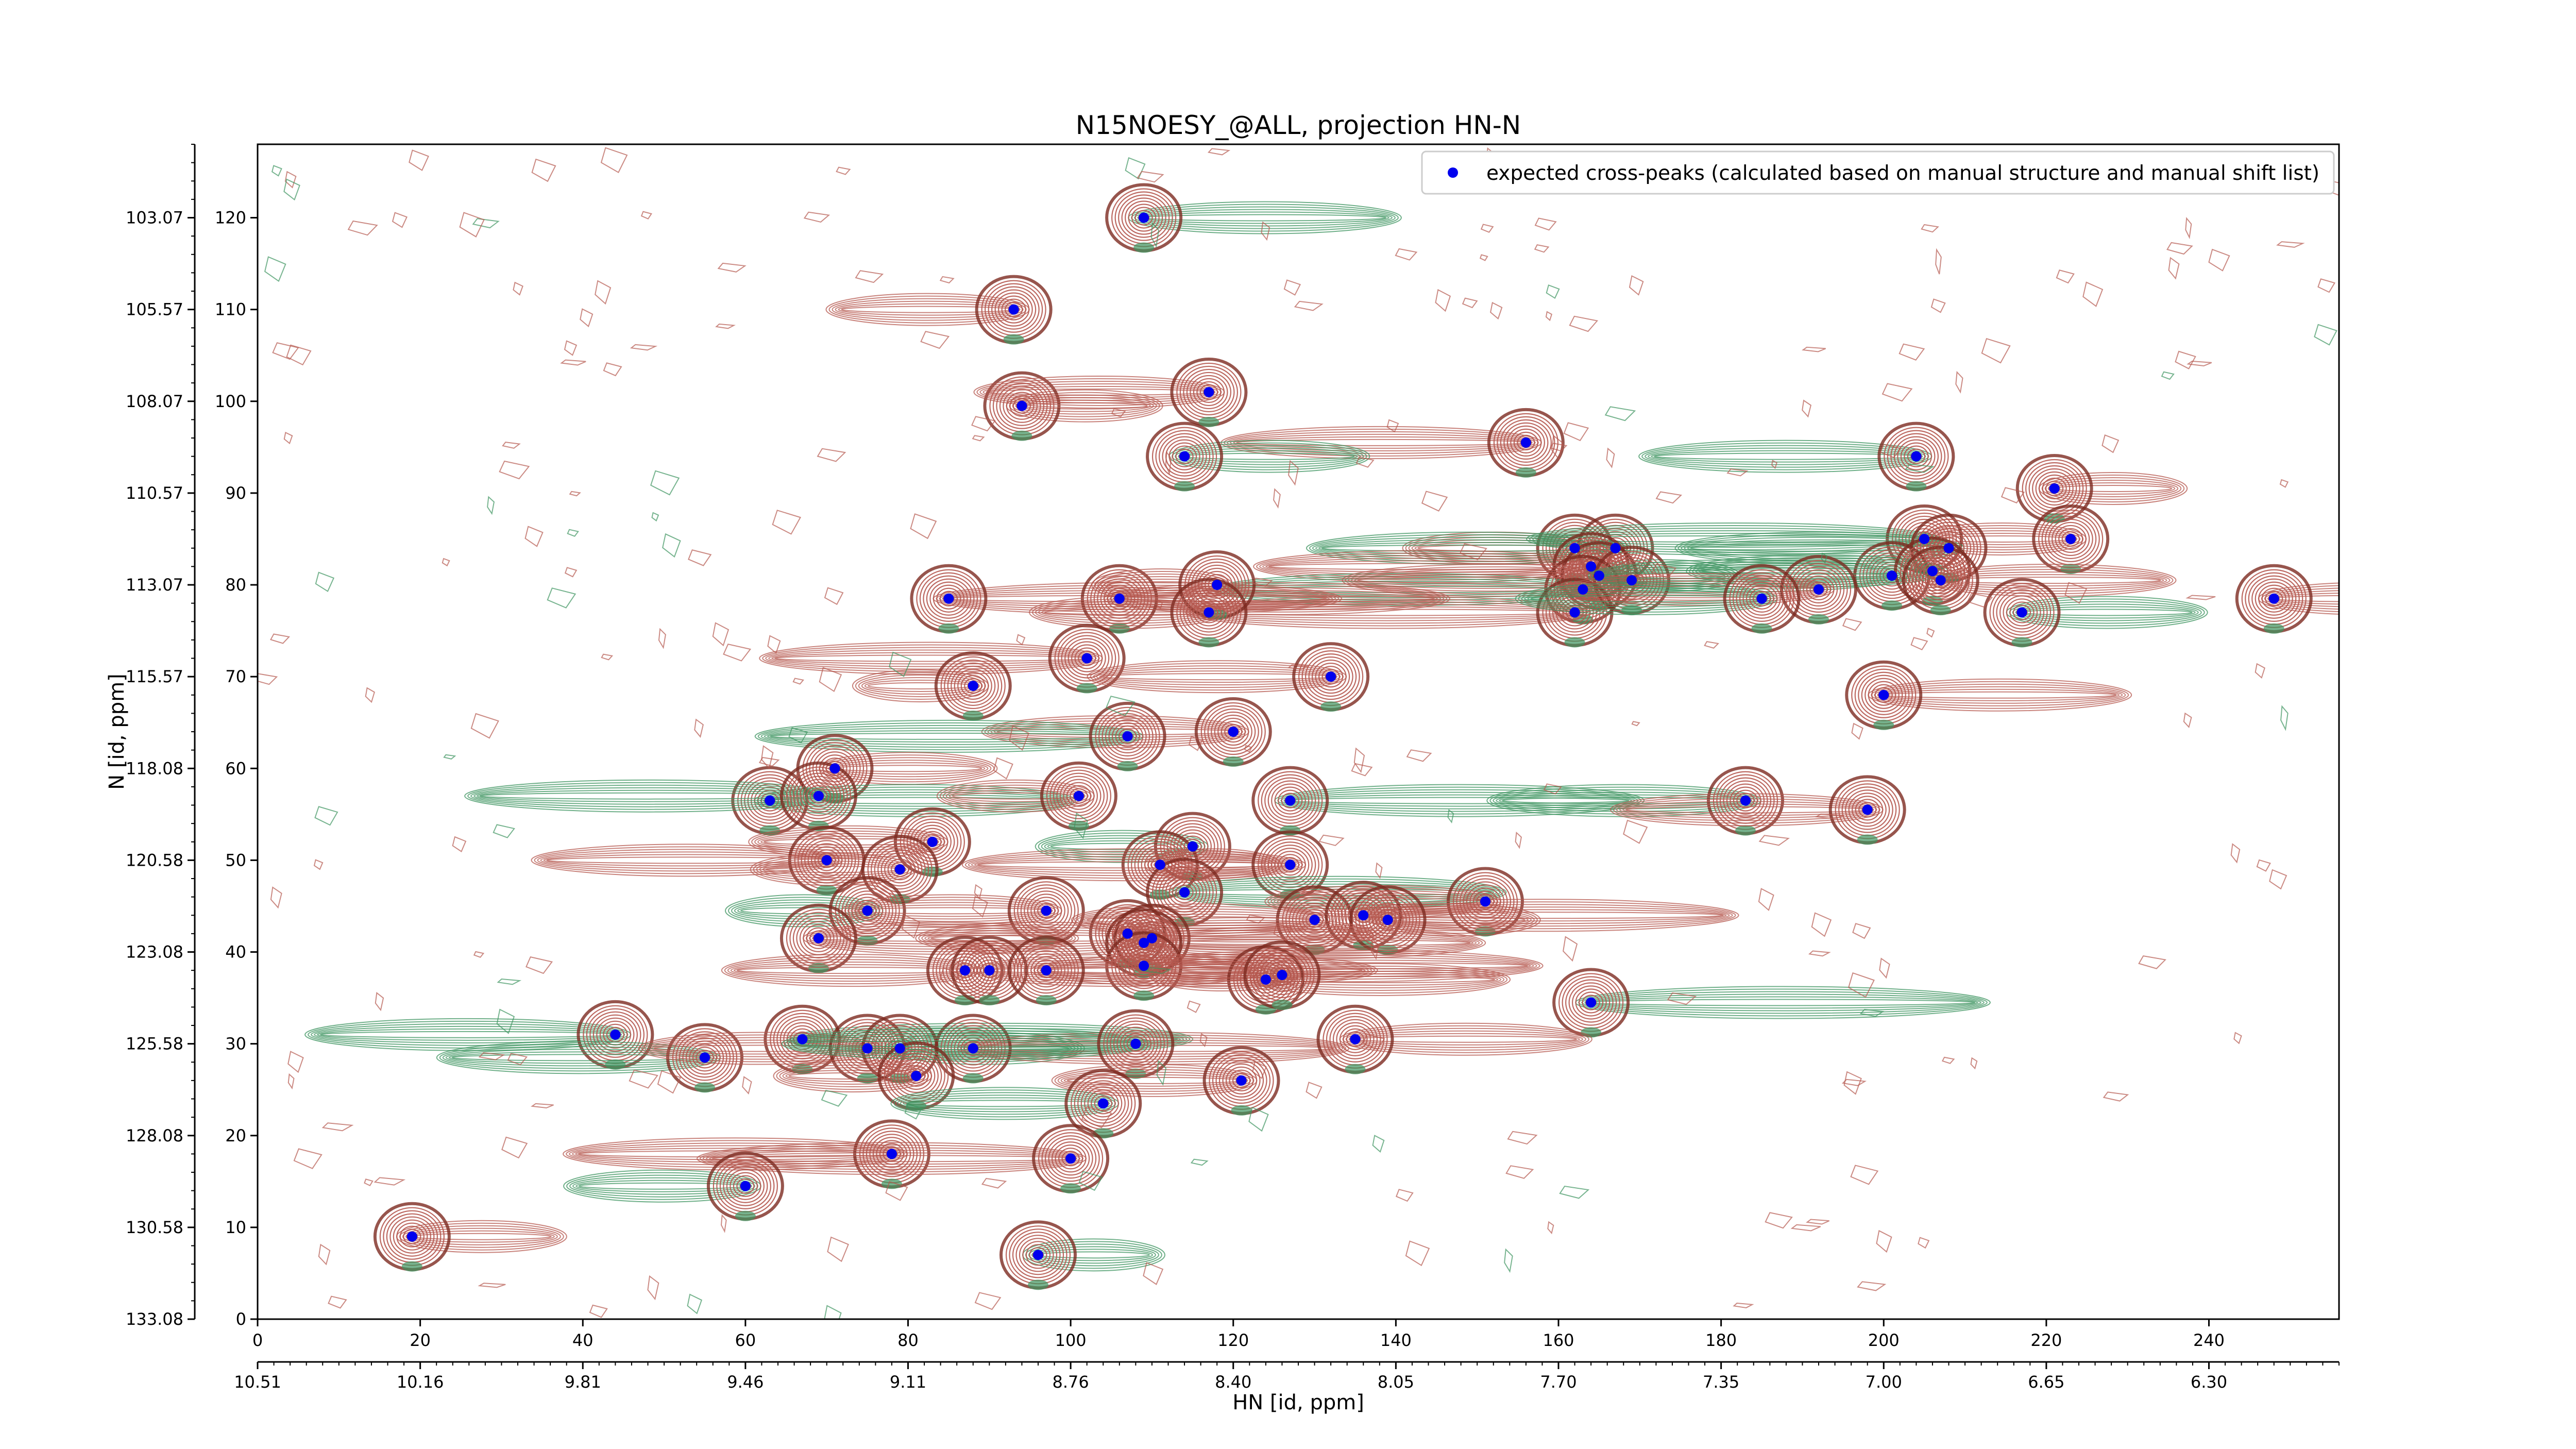 The image size is (2576, 1449). What do you see at coordinates (154, 1227) in the screenshot?
I see `y-ppm-tick-label: 130.58` at bounding box center [154, 1227].